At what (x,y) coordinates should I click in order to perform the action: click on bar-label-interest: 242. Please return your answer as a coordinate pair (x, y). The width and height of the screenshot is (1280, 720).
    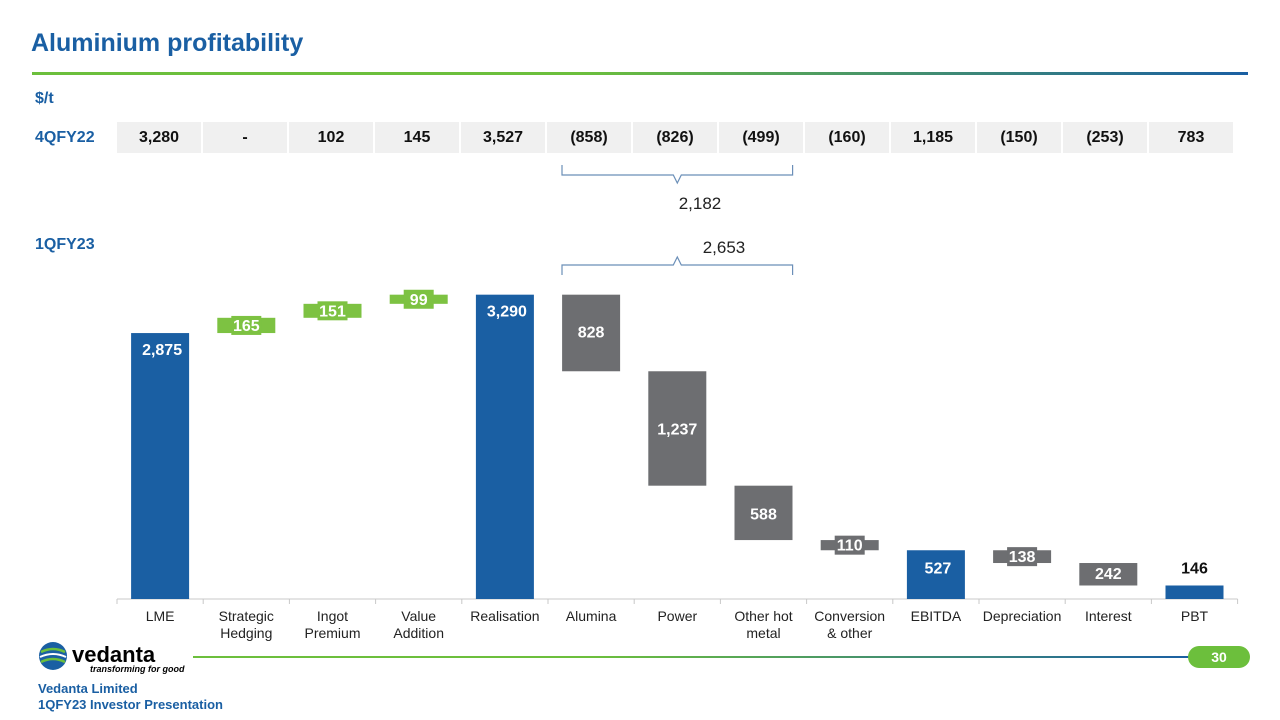
    Looking at the image, I should click on (1108, 574).